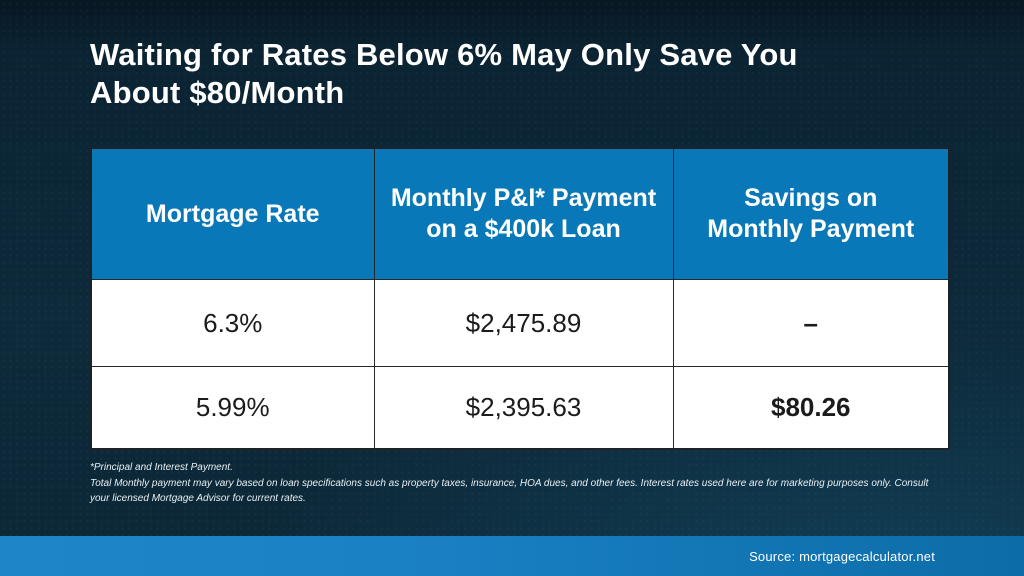  I want to click on cell-savings-dash: –, so click(811, 323).